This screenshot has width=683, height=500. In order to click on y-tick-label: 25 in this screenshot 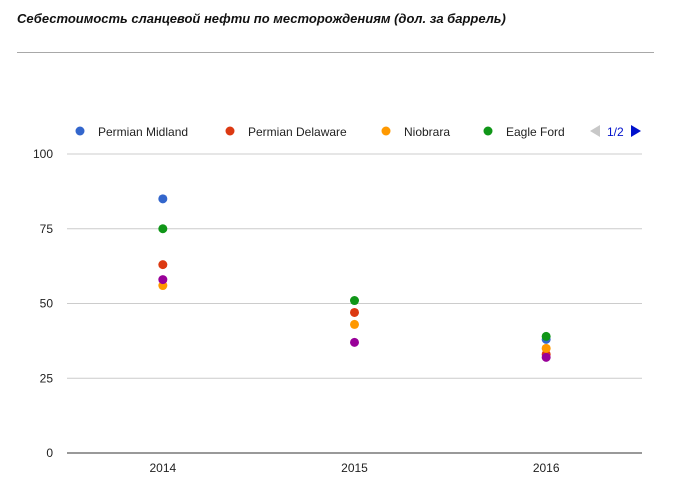, I will do `click(47, 378)`.